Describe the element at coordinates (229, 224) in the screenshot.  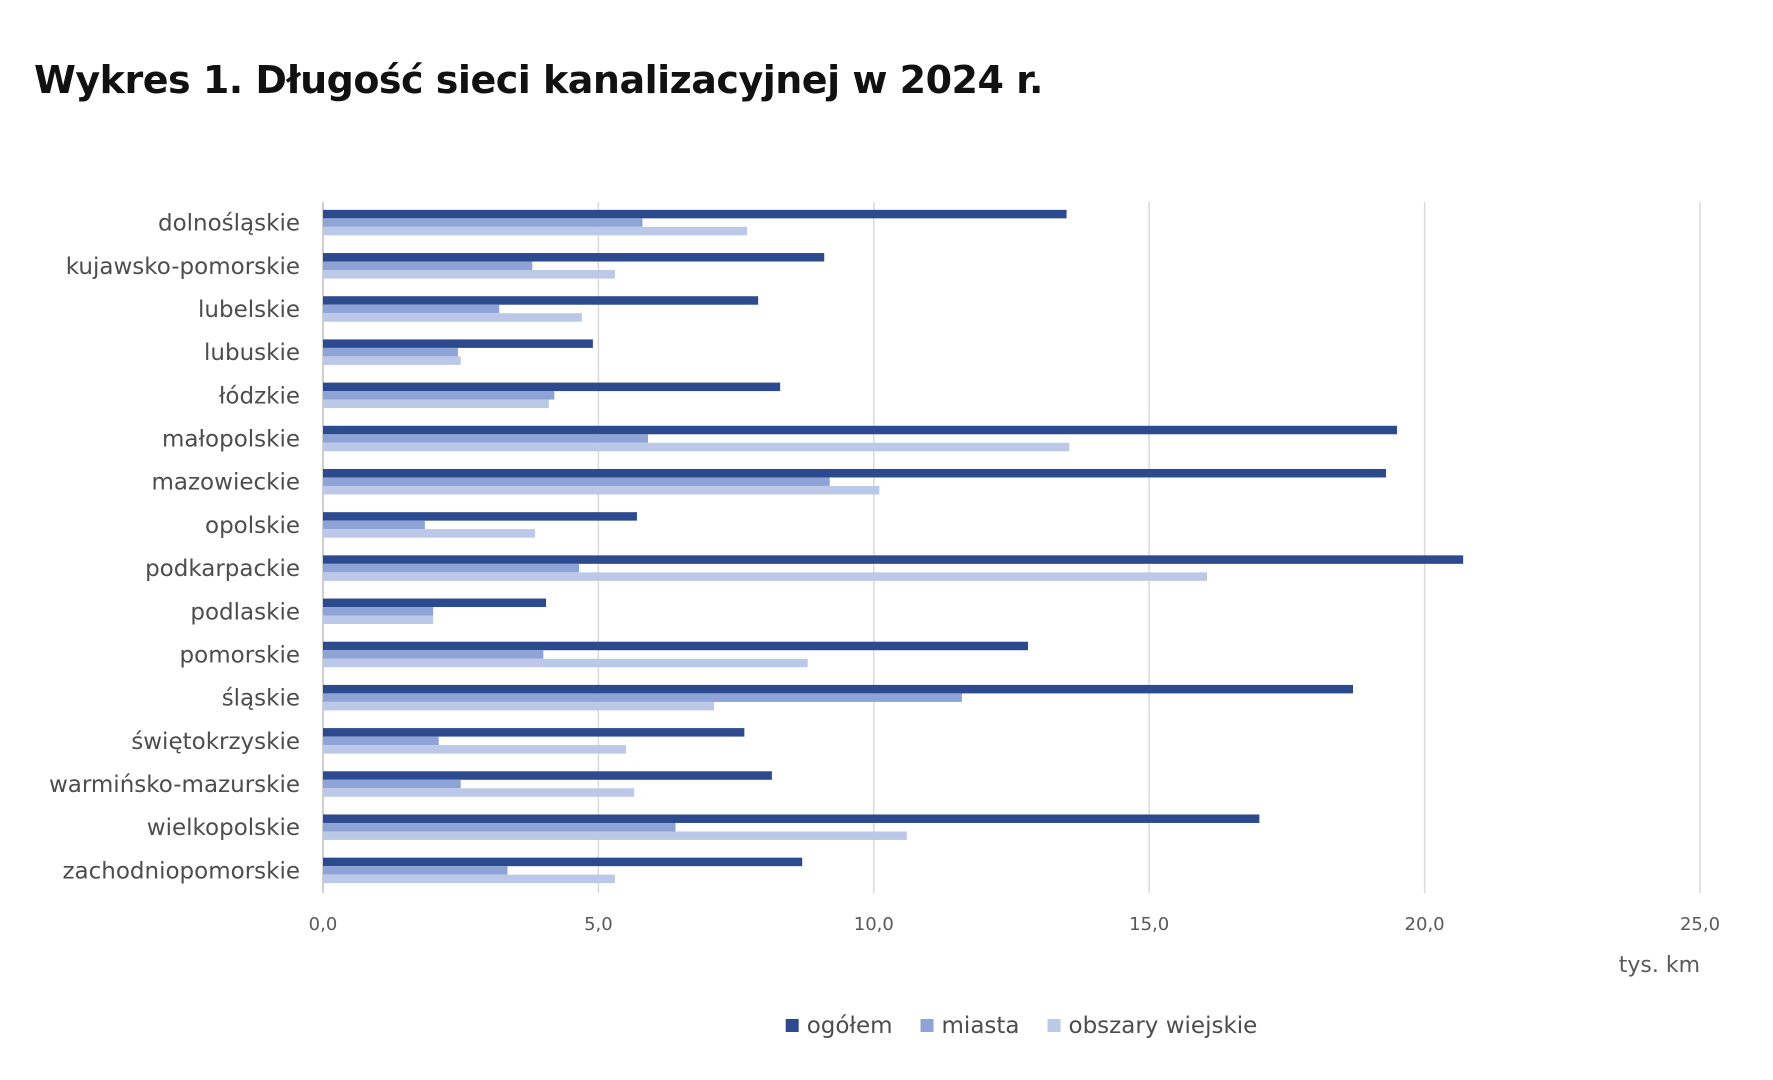
I see `category-label: dolnośląskie` at that location.